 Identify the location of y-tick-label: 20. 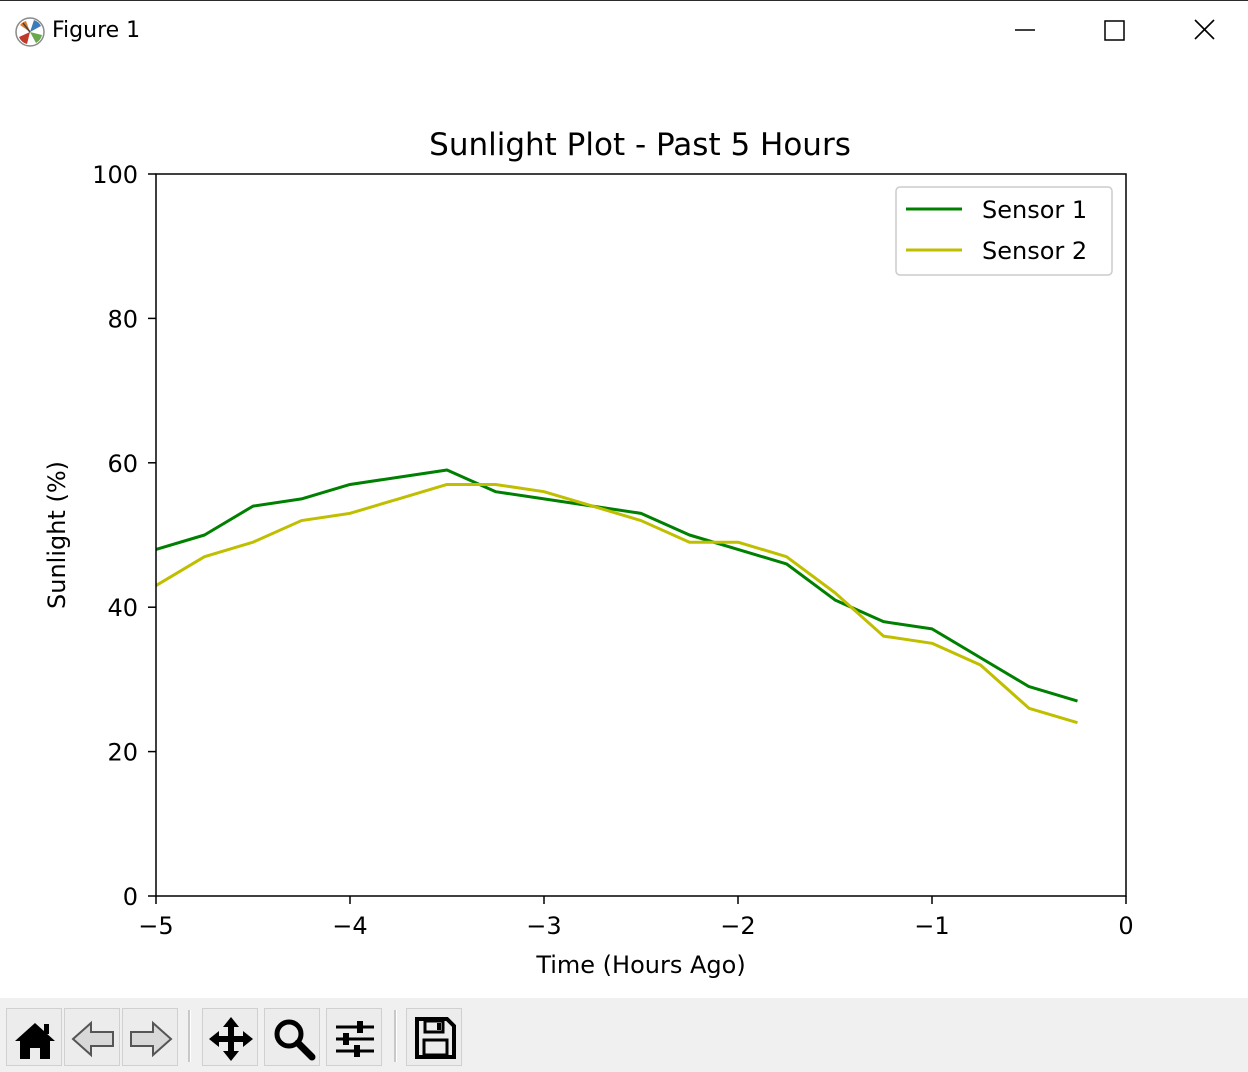
(122, 753).